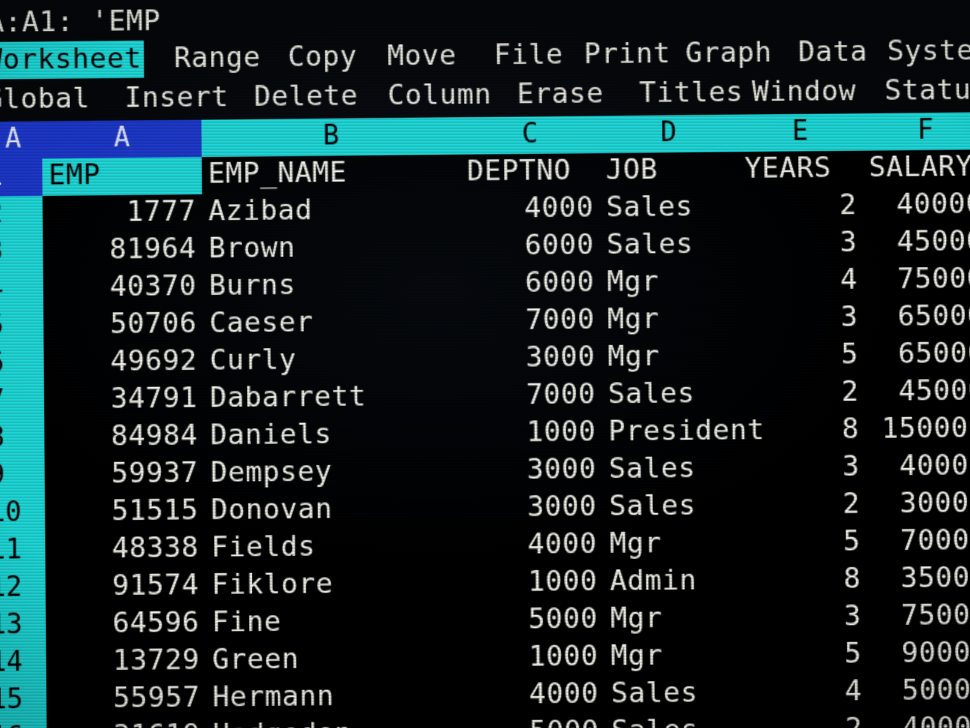 This screenshot has height=728, width=970. I want to click on cell-e1-years: YEARS, so click(788, 168).